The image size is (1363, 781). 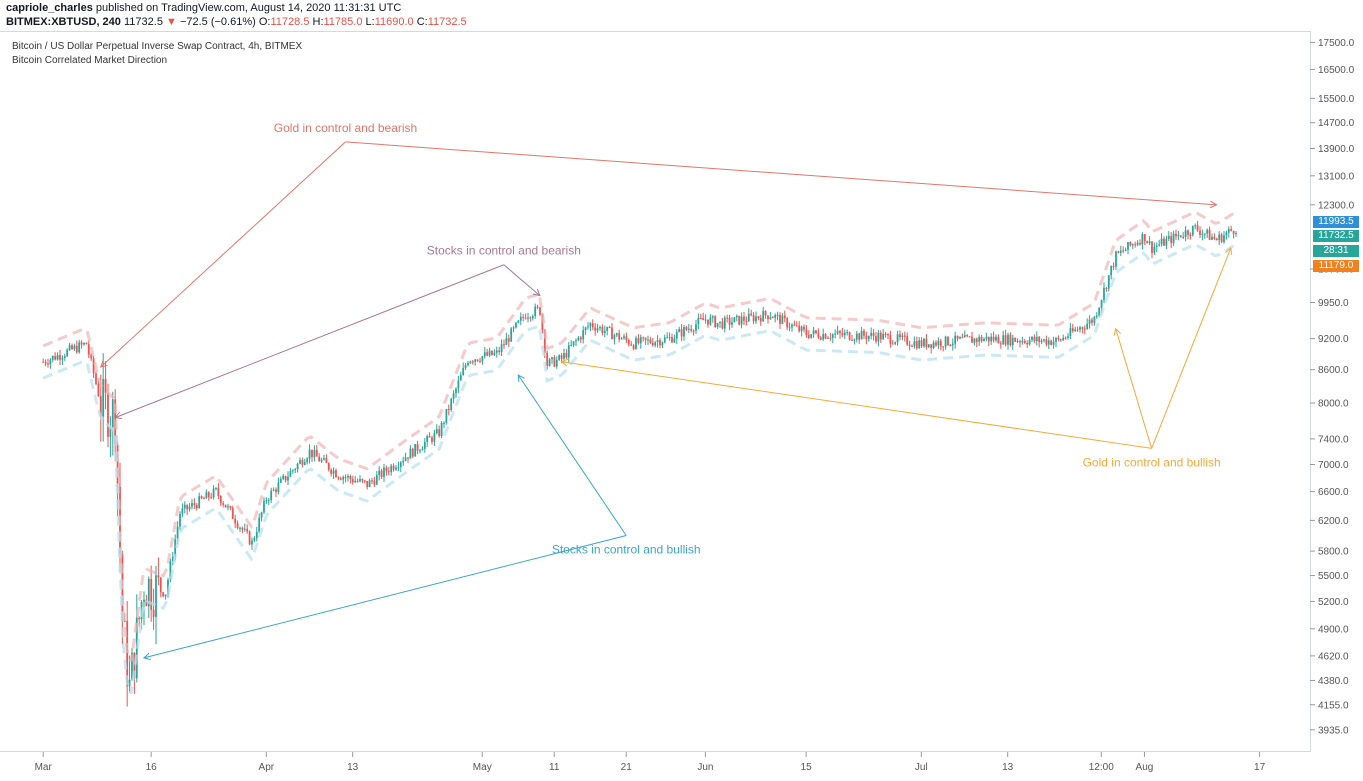 I want to click on y-tick-label: 15500.0, so click(x=1336, y=99).